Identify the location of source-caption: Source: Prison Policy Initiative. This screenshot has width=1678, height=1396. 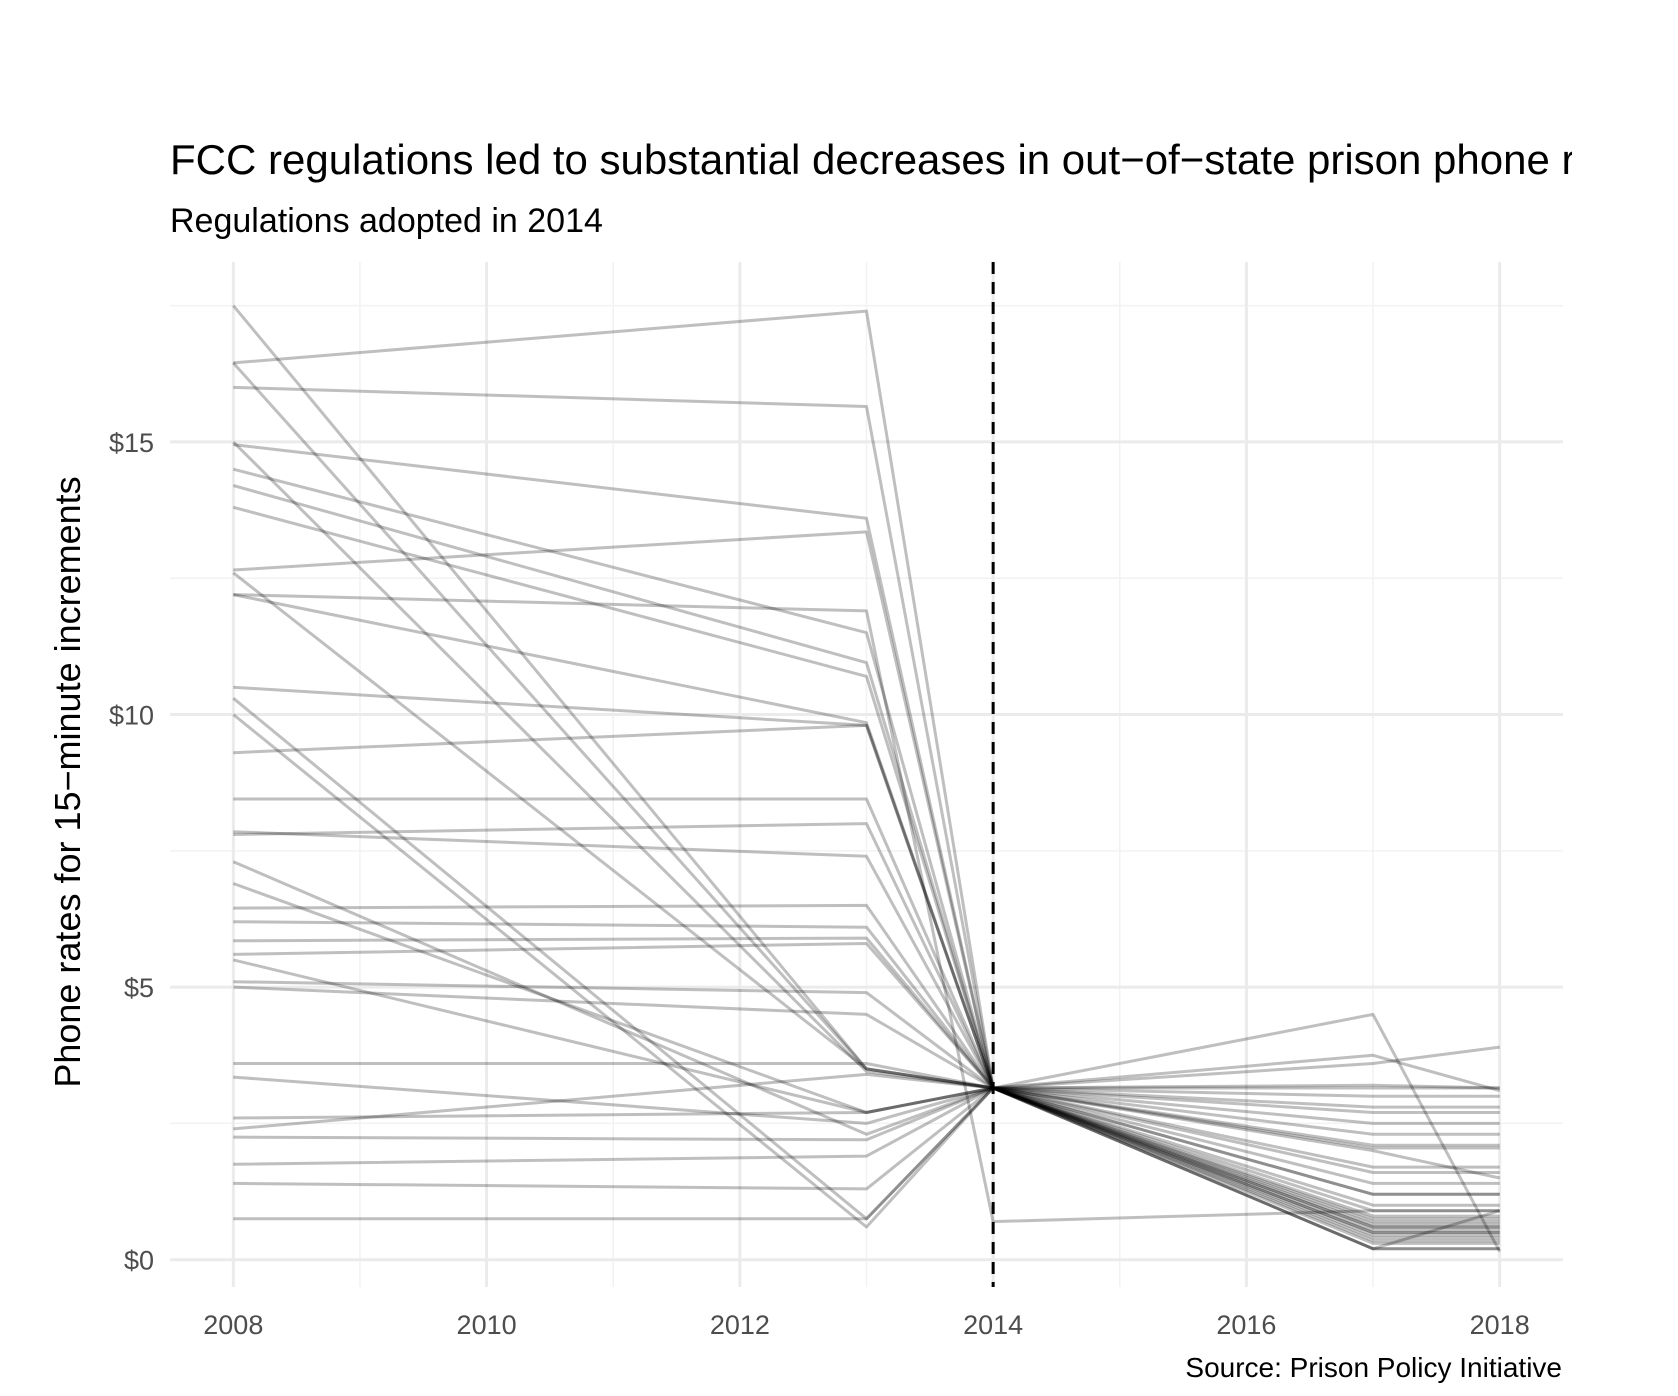
(1373, 1367).